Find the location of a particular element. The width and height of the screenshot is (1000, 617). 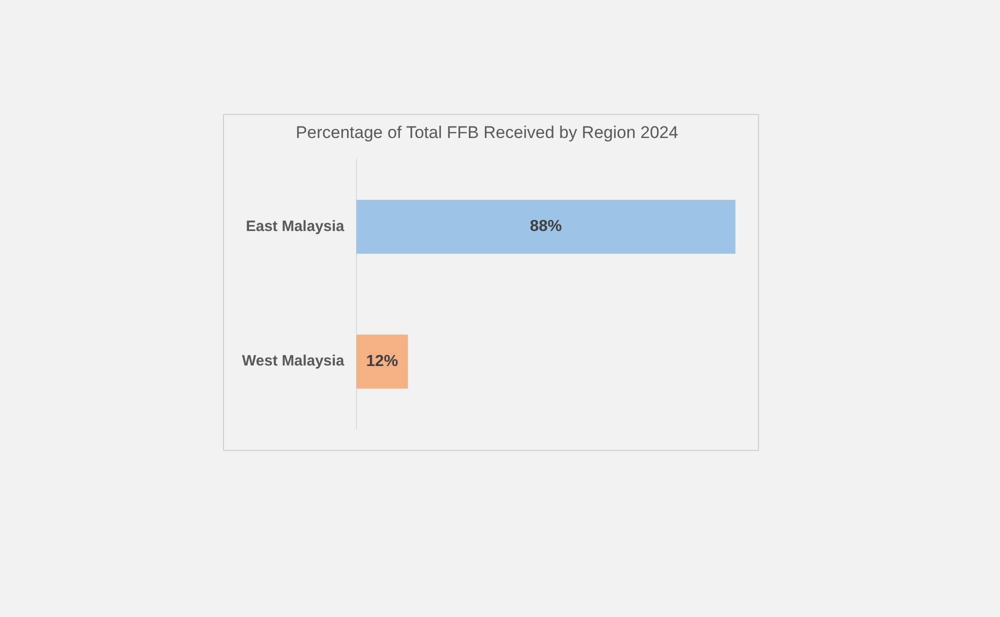

data-label: 12% is located at coordinates (382, 361).